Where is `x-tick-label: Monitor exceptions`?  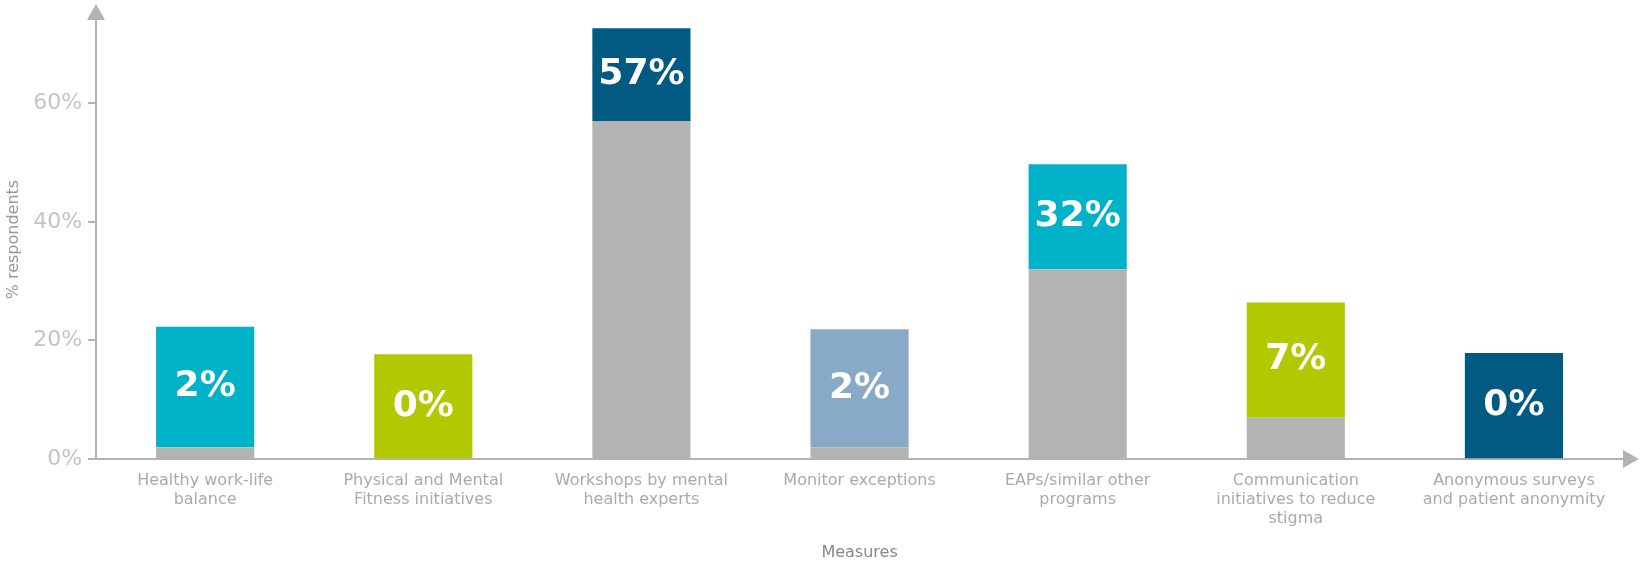 x-tick-label: Monitor exceptions is located at coordinates (859, 479).